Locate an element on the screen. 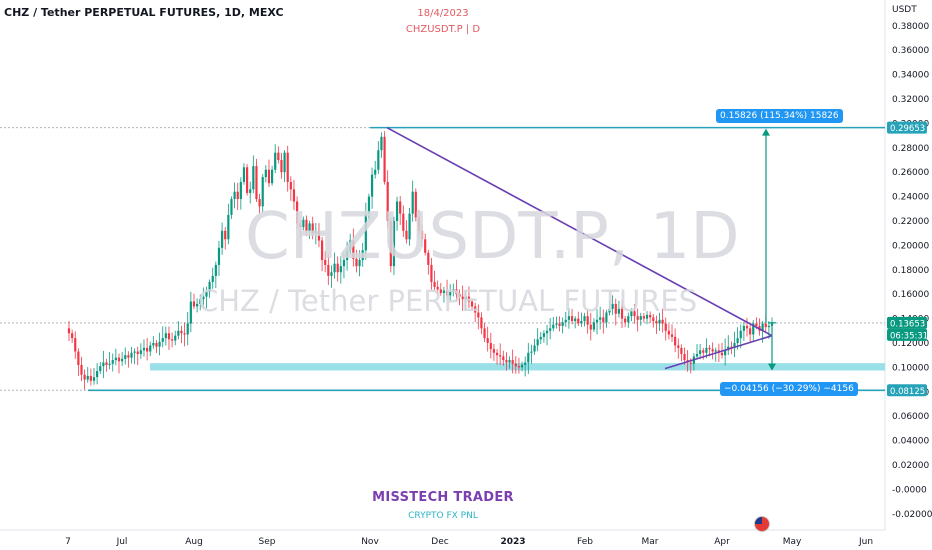  price-tag-background is located at coordinates (907, 127).